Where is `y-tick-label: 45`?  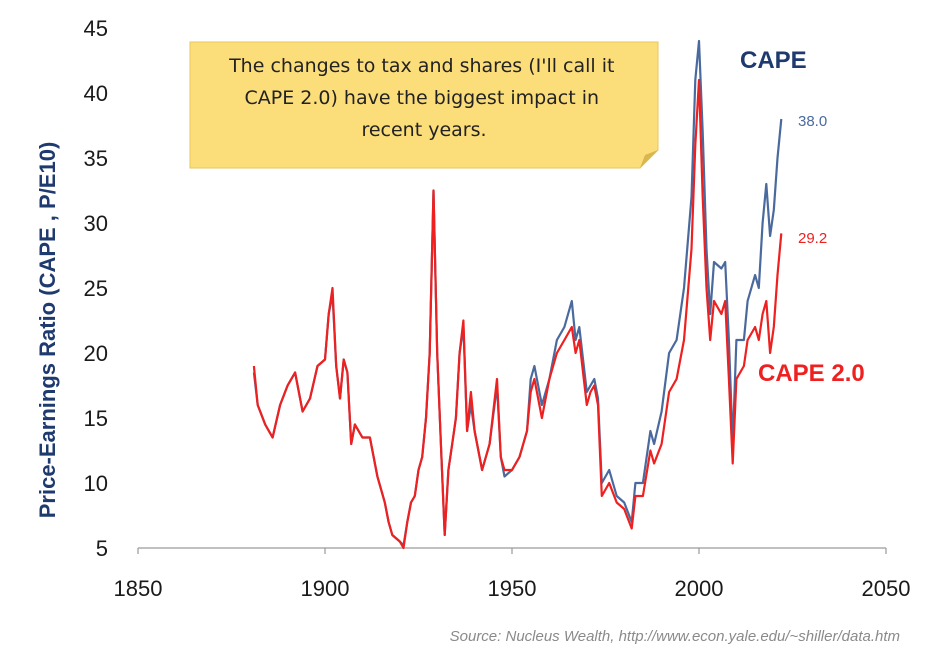
y-tick-label: 45 is located at coordinates (96, 28).